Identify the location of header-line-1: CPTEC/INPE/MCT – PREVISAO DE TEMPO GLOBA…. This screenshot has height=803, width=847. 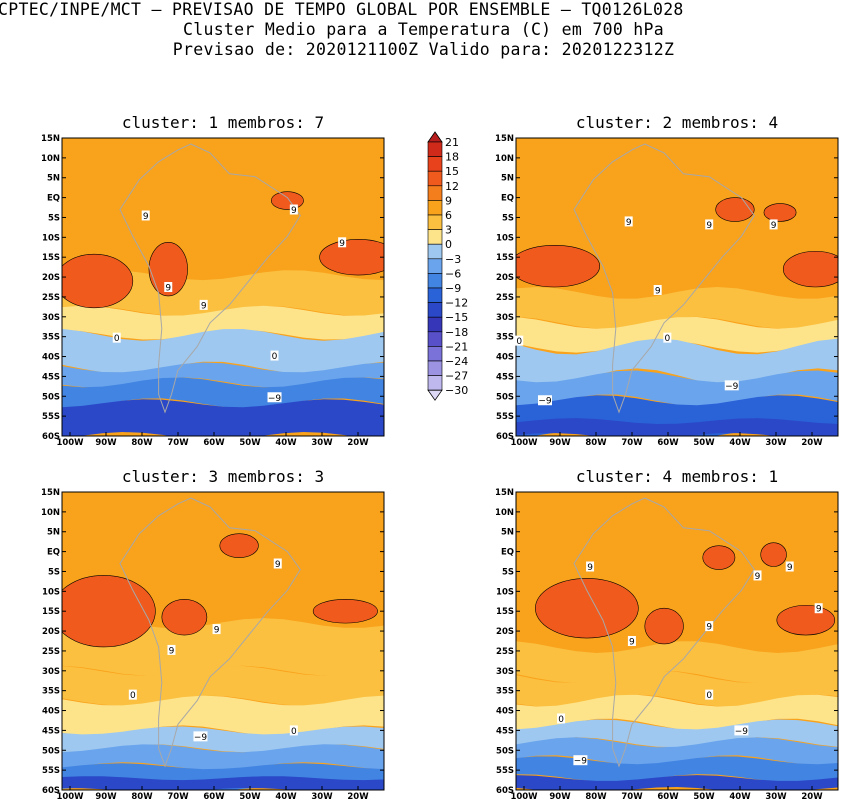
(342, 9).